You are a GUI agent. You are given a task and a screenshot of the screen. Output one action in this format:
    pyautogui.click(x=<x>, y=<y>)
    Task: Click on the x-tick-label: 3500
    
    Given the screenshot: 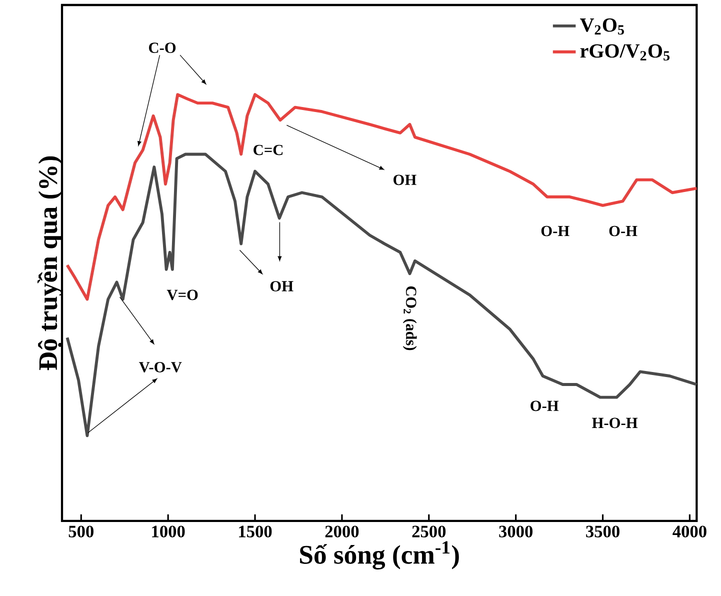 What is the action you would take?
    pyautogui.click(x=603, y=532)
    